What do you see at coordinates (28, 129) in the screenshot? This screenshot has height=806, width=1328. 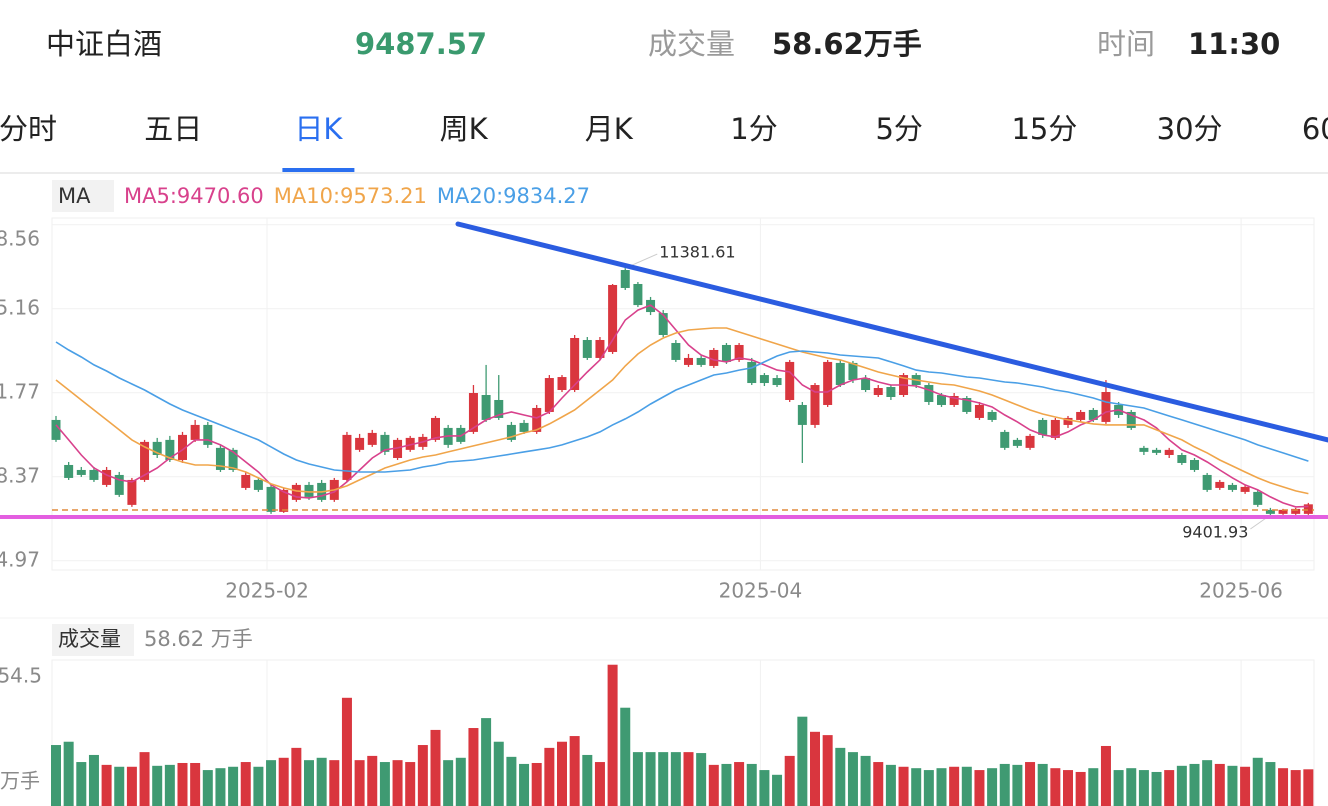 I see `tab: 分时` at bounding box center [28, 129].